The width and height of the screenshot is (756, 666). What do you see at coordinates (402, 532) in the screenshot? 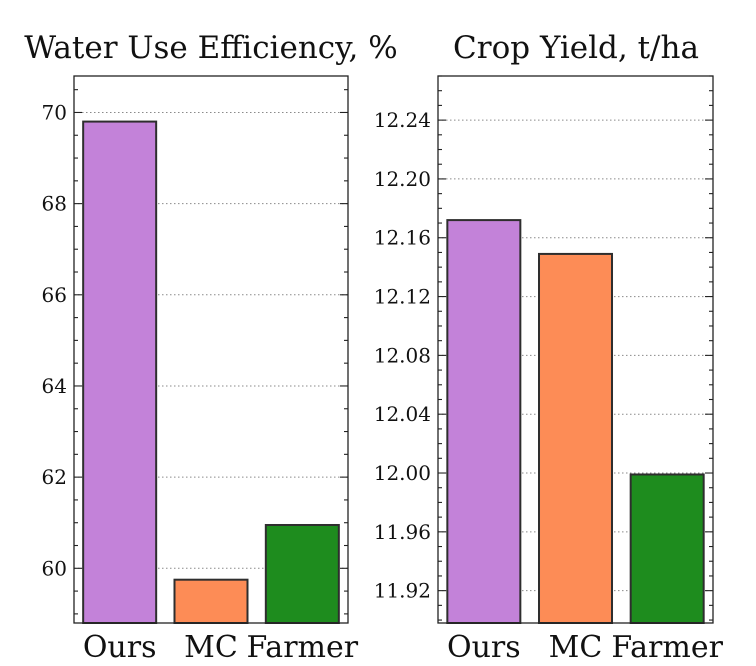
I see `y-tick-label: 11.96` at bounding box center [402, 532].